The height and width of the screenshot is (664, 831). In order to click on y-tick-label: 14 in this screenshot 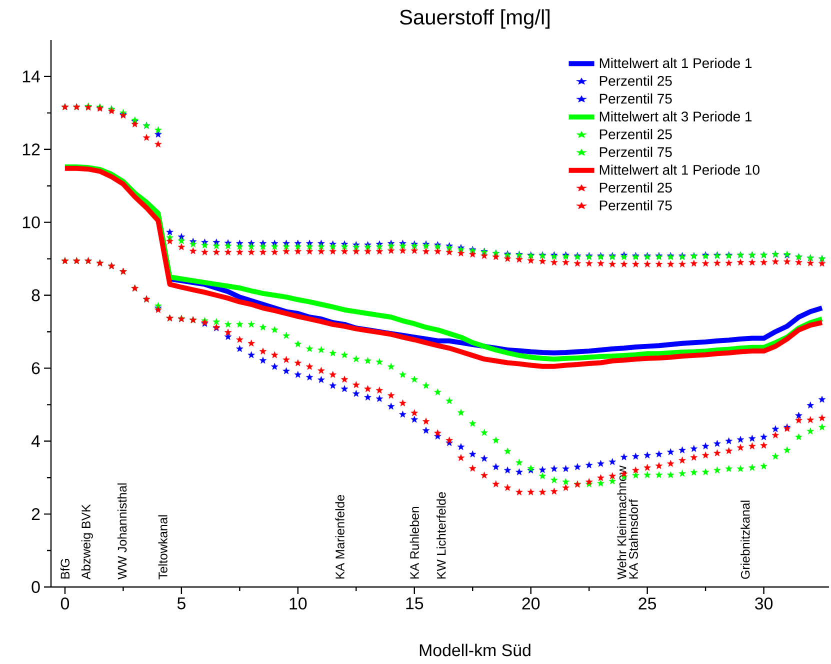, I will do `click(31, 76)`.